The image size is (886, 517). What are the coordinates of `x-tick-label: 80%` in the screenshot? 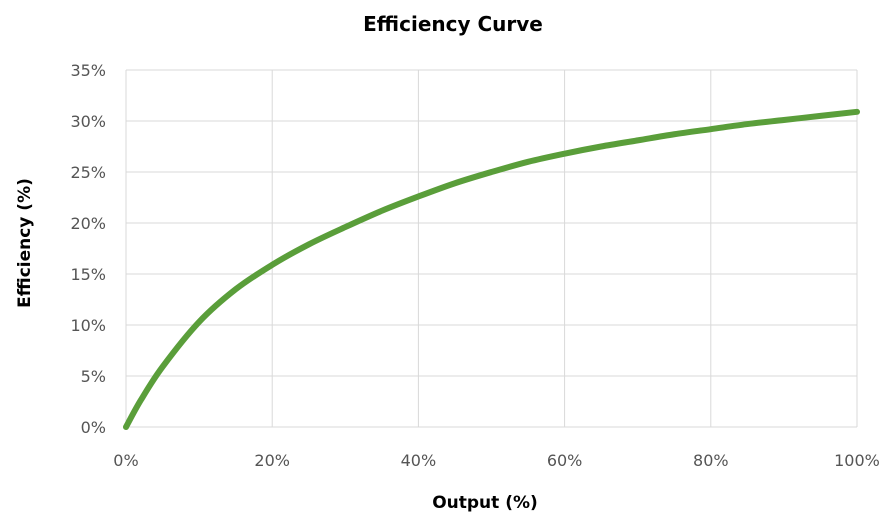 It's located at (711, 460).